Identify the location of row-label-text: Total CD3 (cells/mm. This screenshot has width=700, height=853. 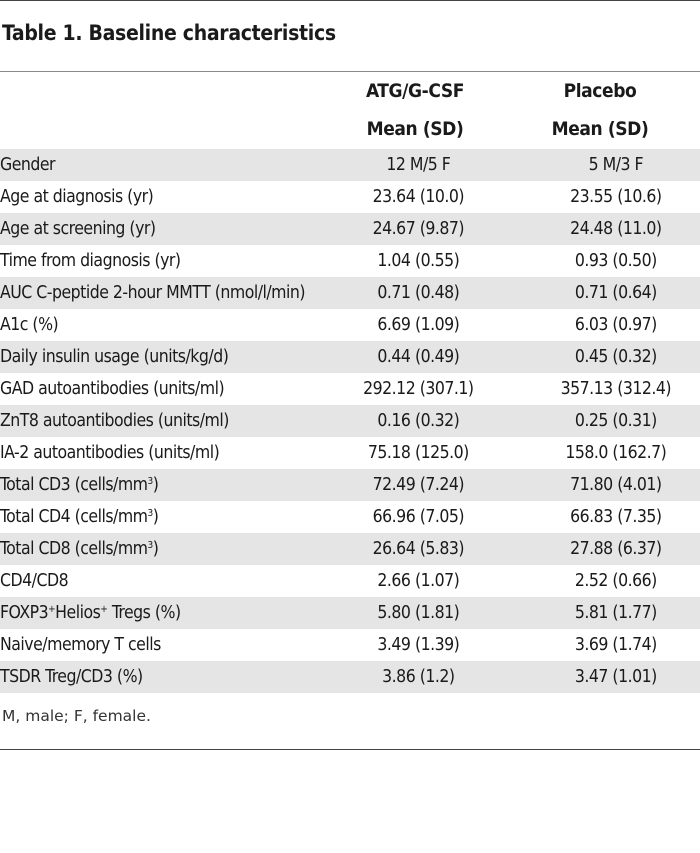
(74, 485).